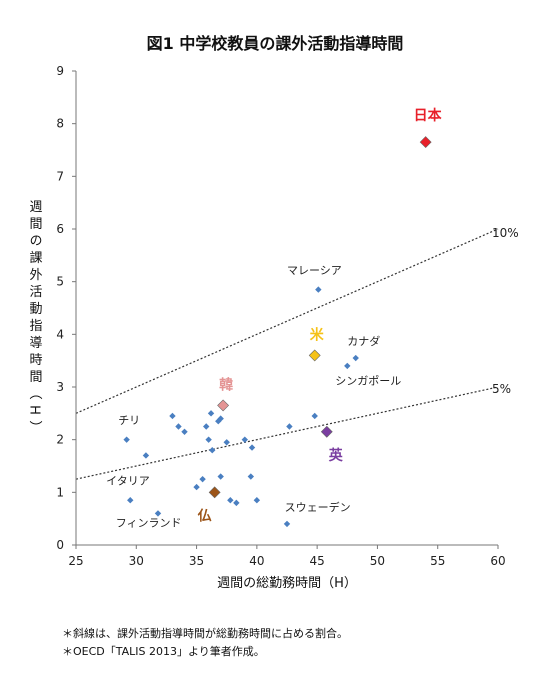 This screenshot has height=688, width=550. Describe the element at coordinates (35, 257) in the screenshot. I see `y-axis-label-char: 課` at that location.